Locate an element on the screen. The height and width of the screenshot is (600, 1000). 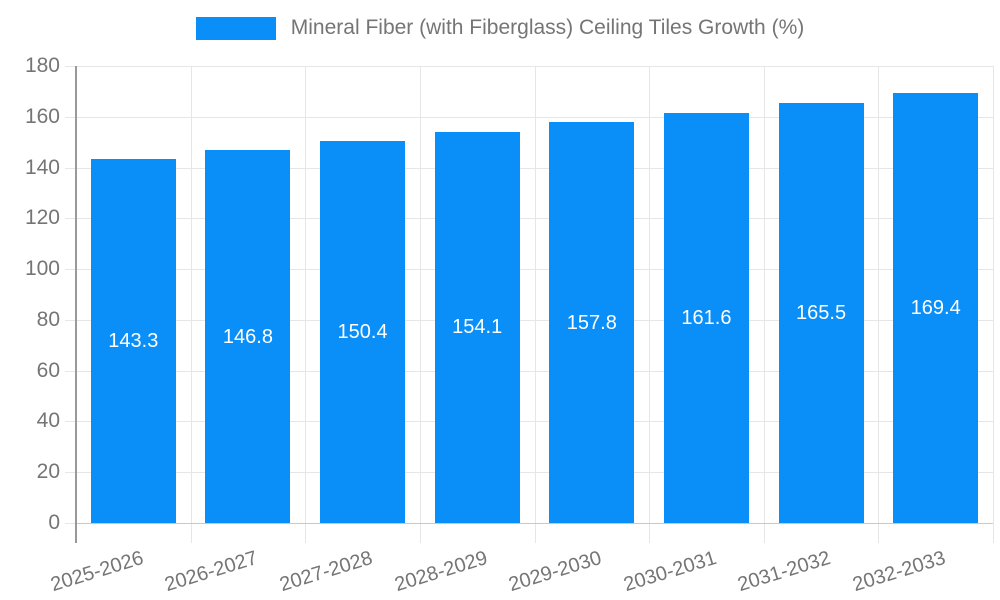
y-tick-label: 120 is located at coordinates (42, 218).